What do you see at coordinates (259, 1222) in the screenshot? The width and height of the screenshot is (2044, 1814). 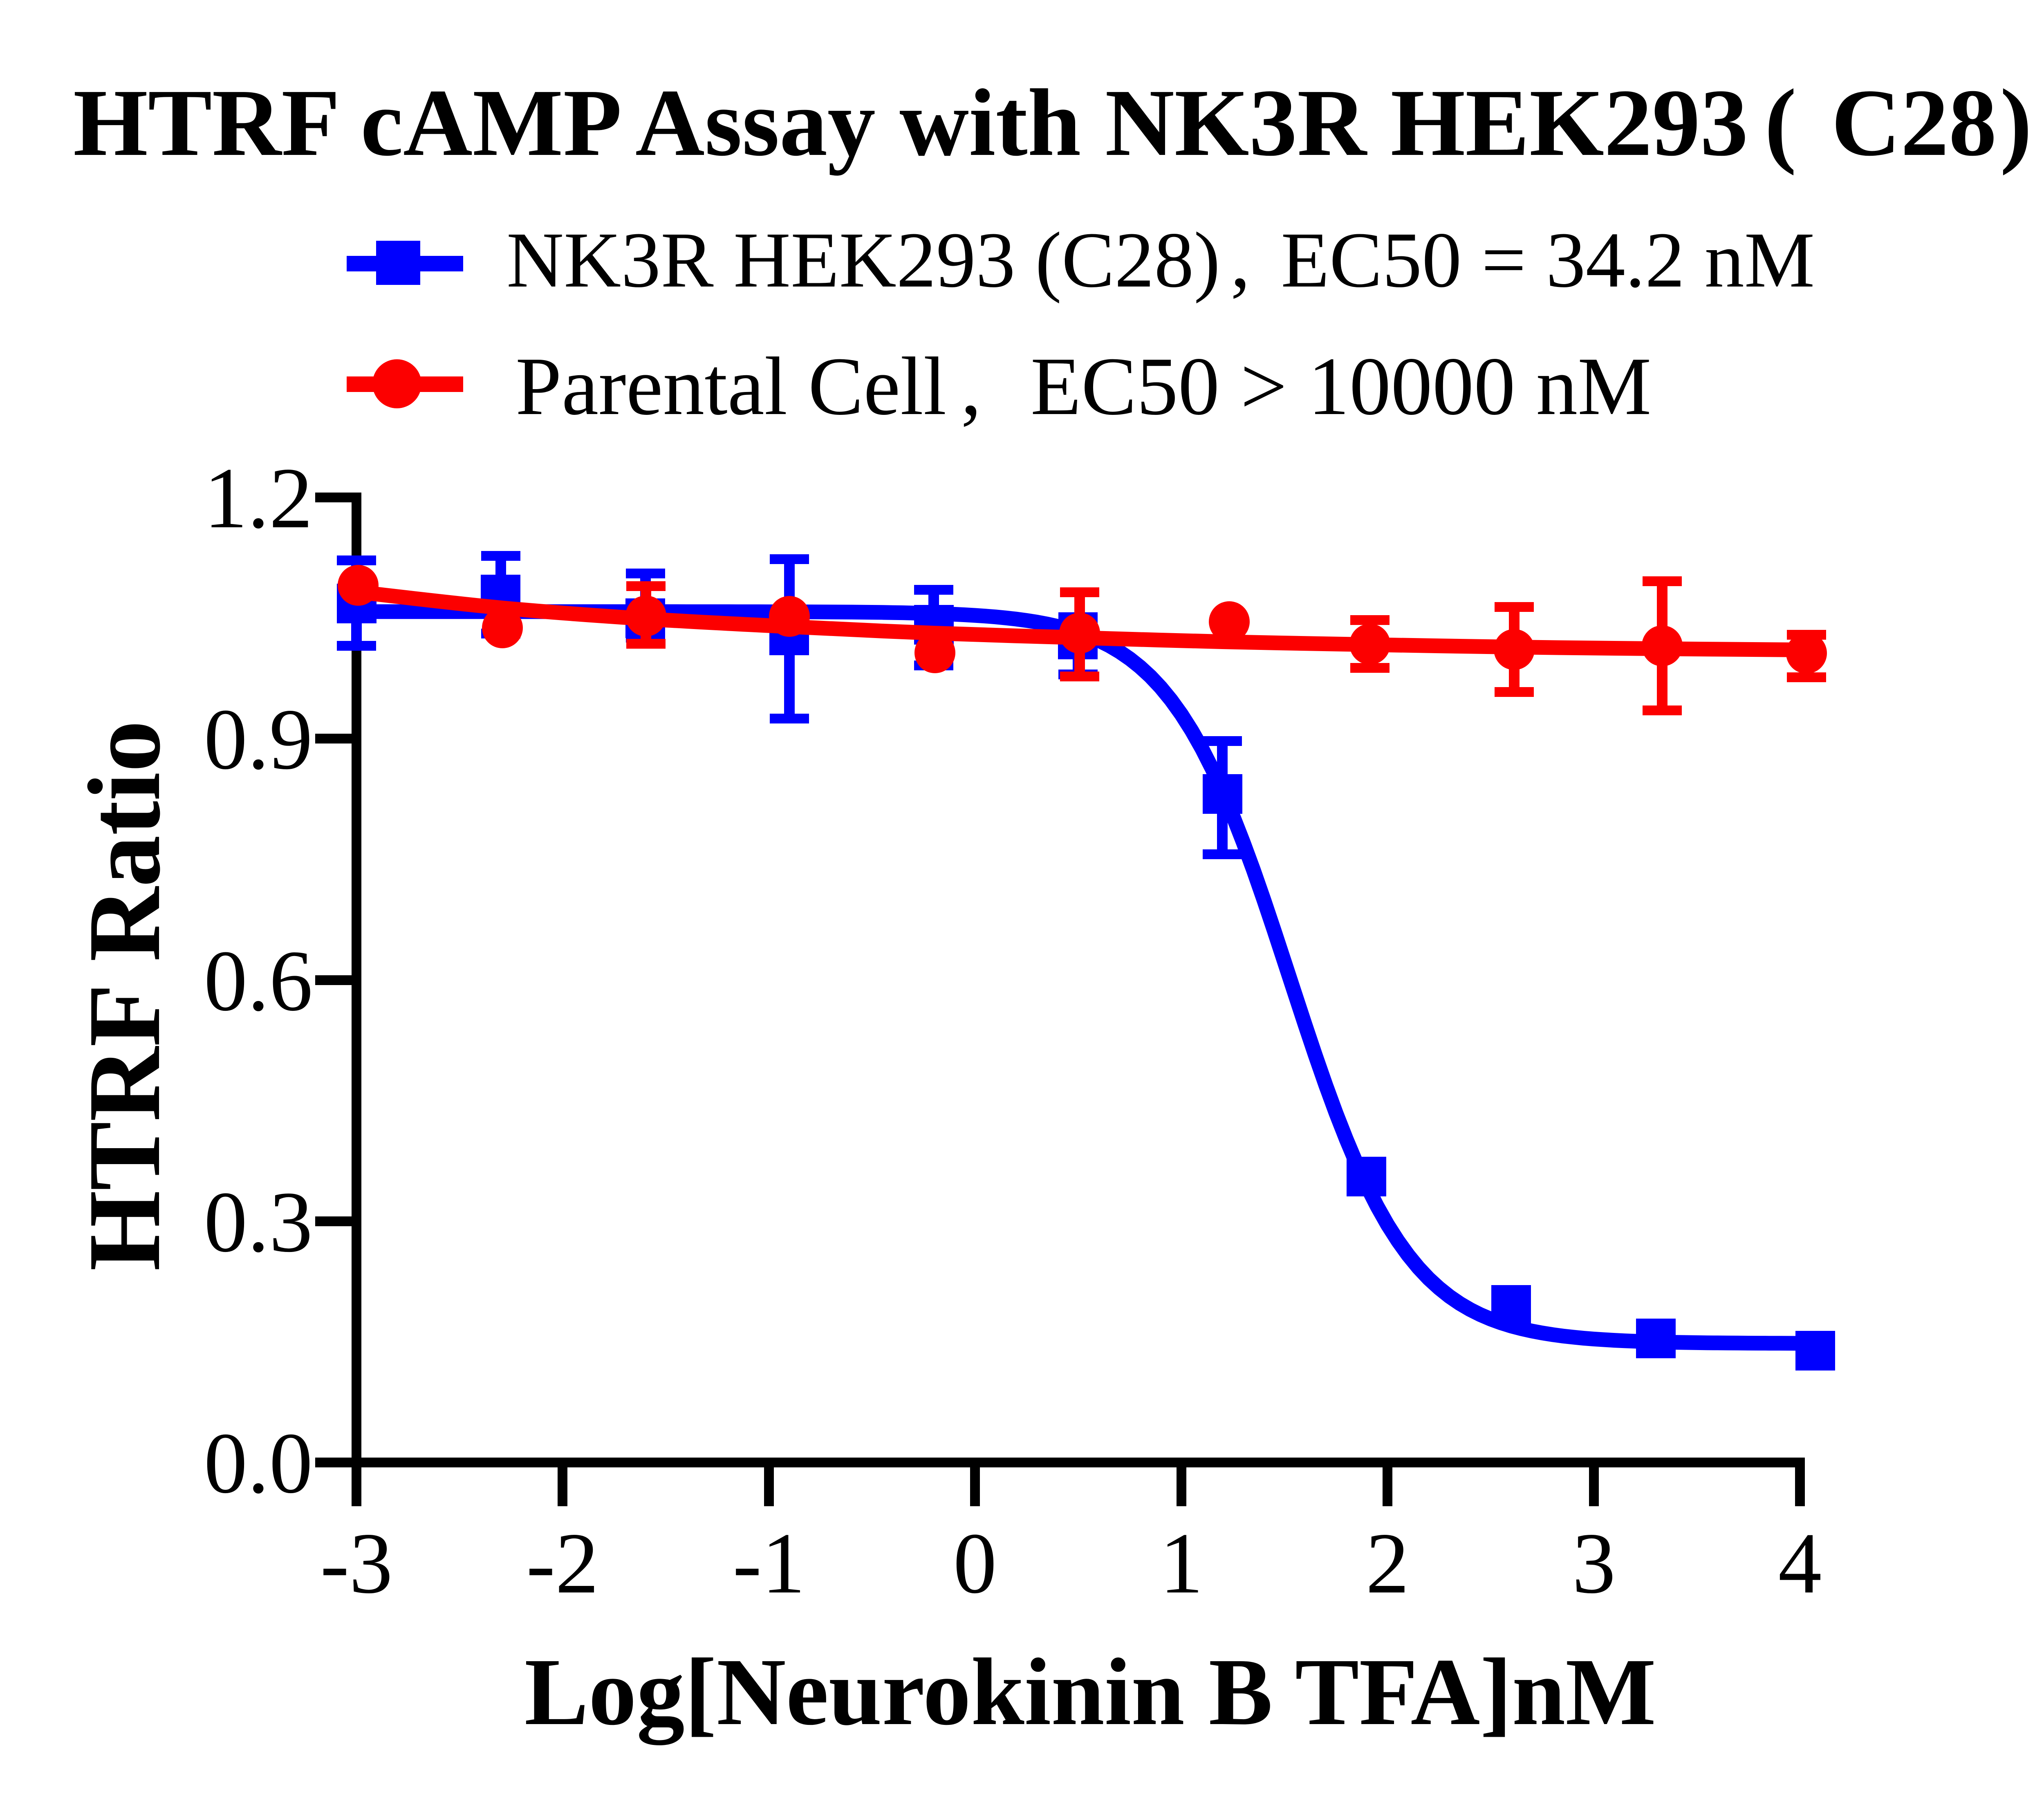 I see `svg-text: 0.3` at bounding box center [259, 1222].